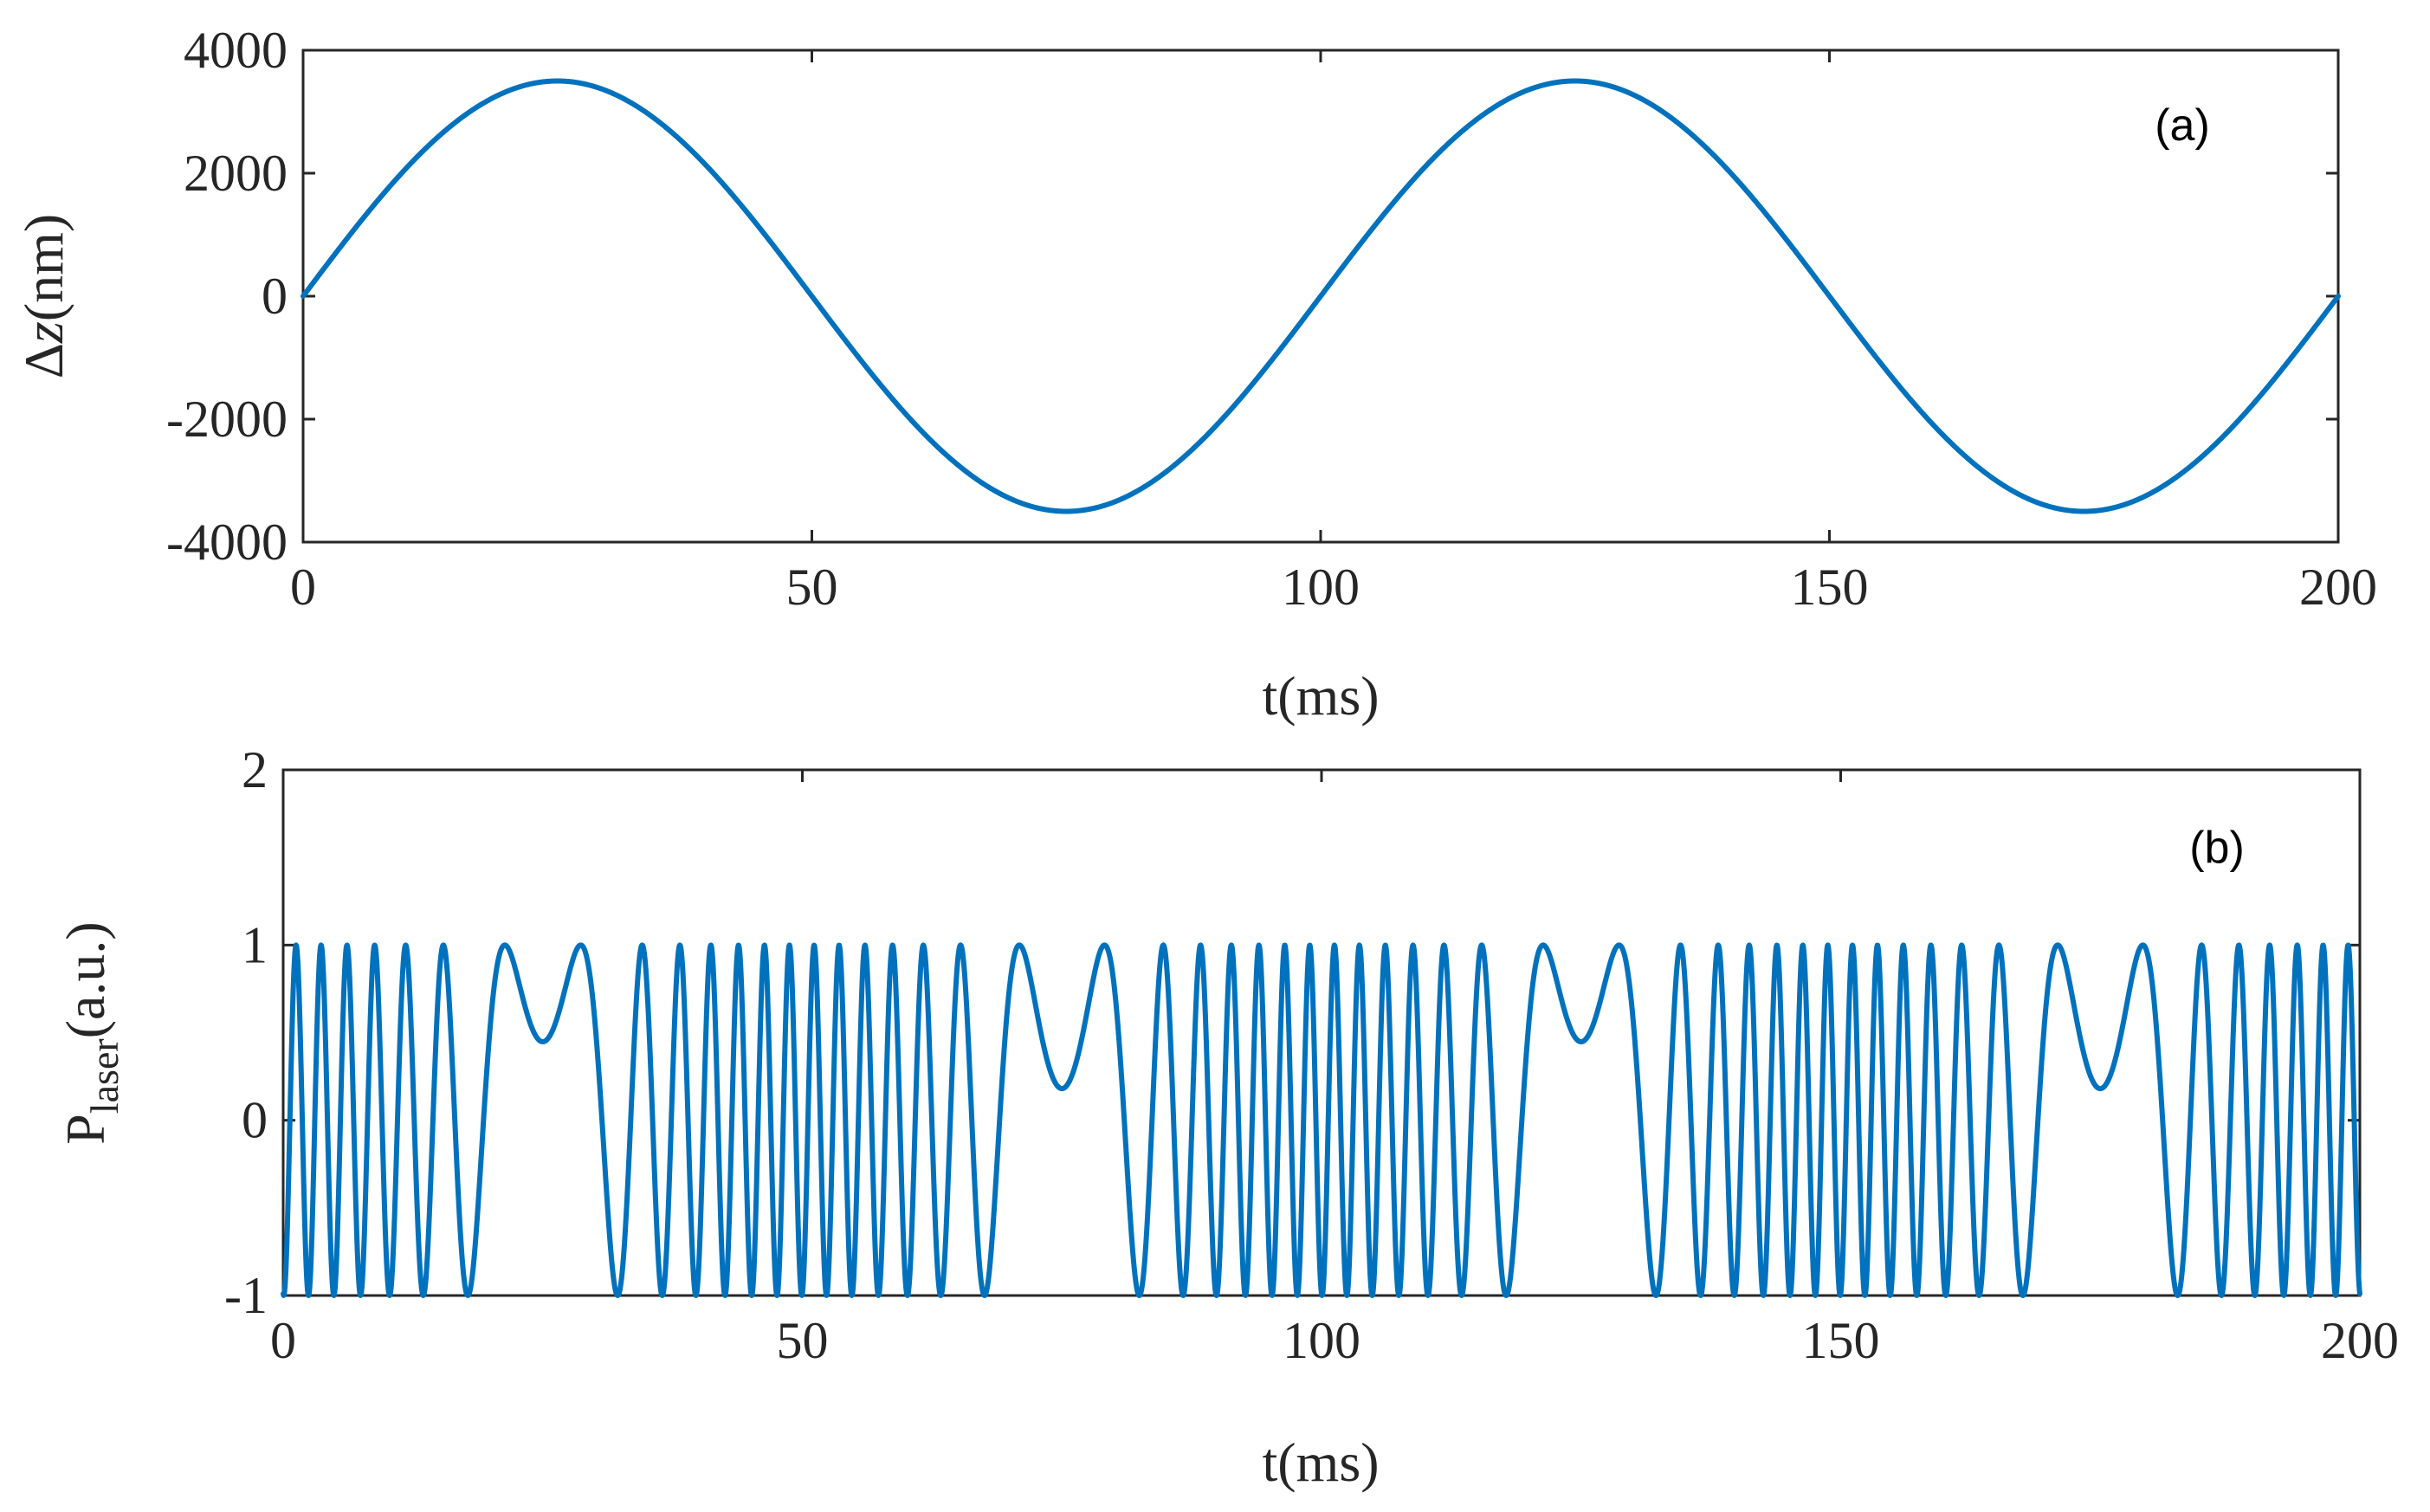 Image resolution: width=2430 pixels, height=1512 pixels. Describe the element at coordinates (246, 1295) in the screenshot. I see `panel-b-y-tick-label: -1` at that location.